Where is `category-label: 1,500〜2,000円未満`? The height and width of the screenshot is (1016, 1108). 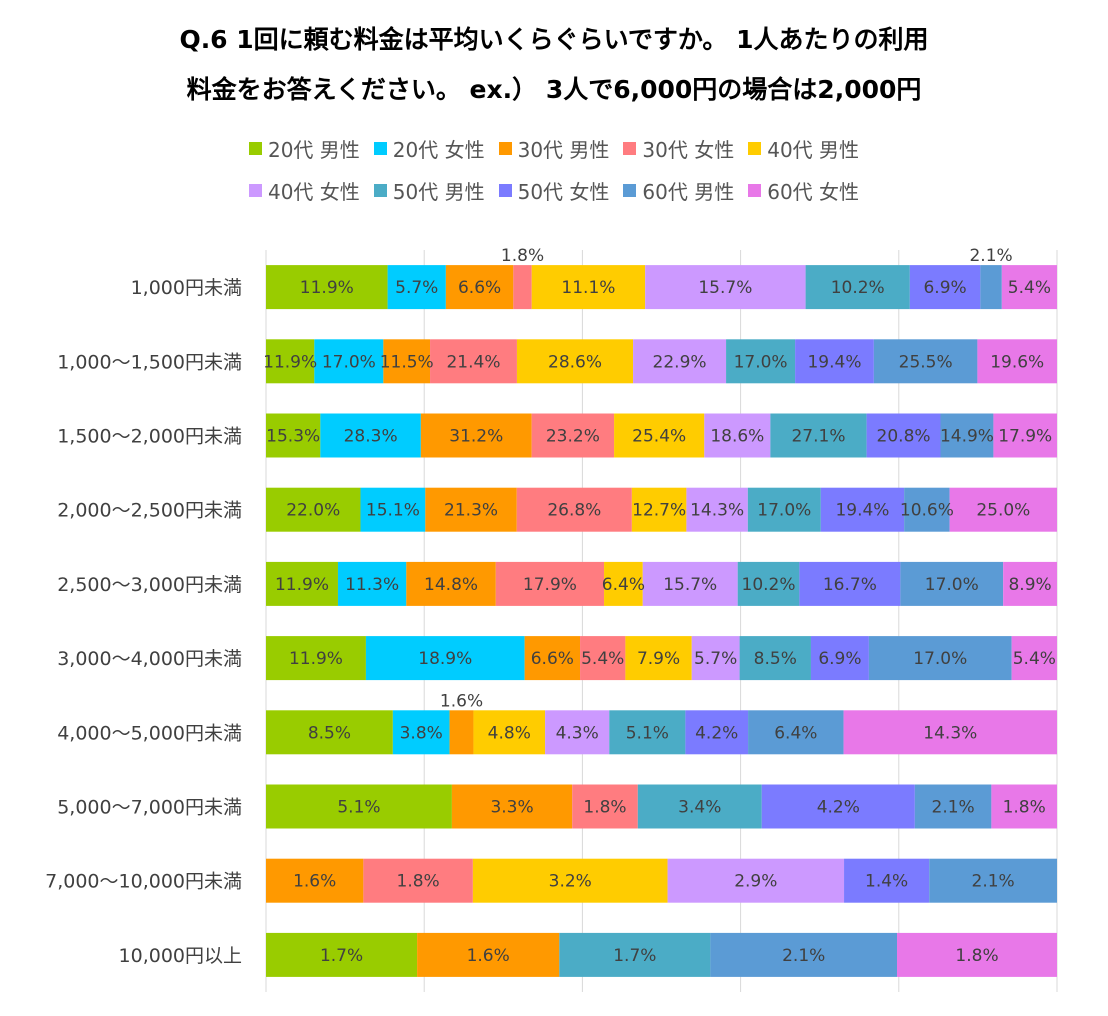 category-label: 1,500〜2,000円未満 is located at coordinates (149, 437).